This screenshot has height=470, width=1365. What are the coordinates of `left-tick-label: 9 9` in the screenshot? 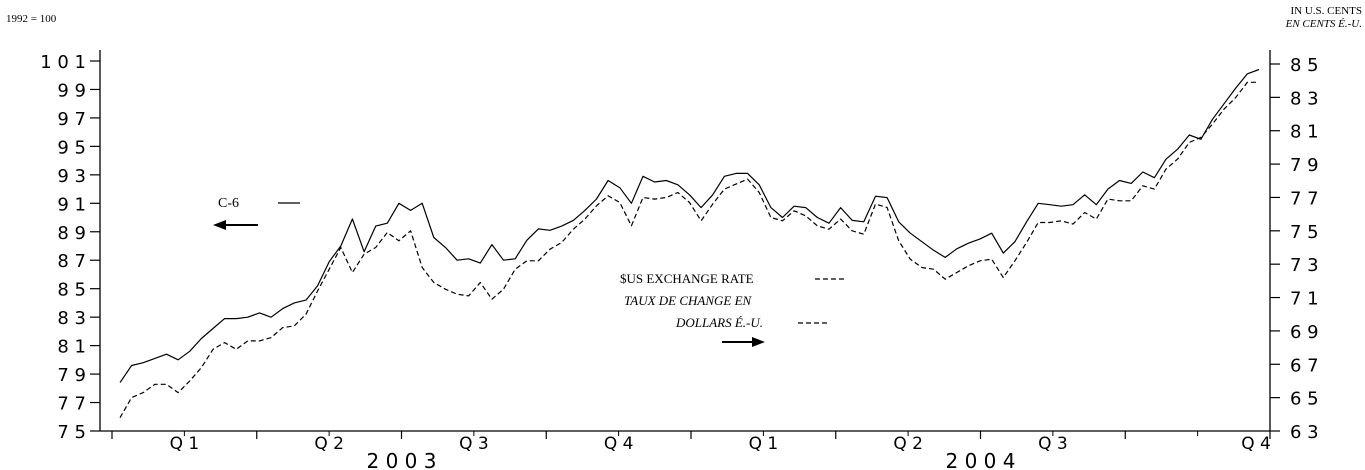 It's located at (71, 90).